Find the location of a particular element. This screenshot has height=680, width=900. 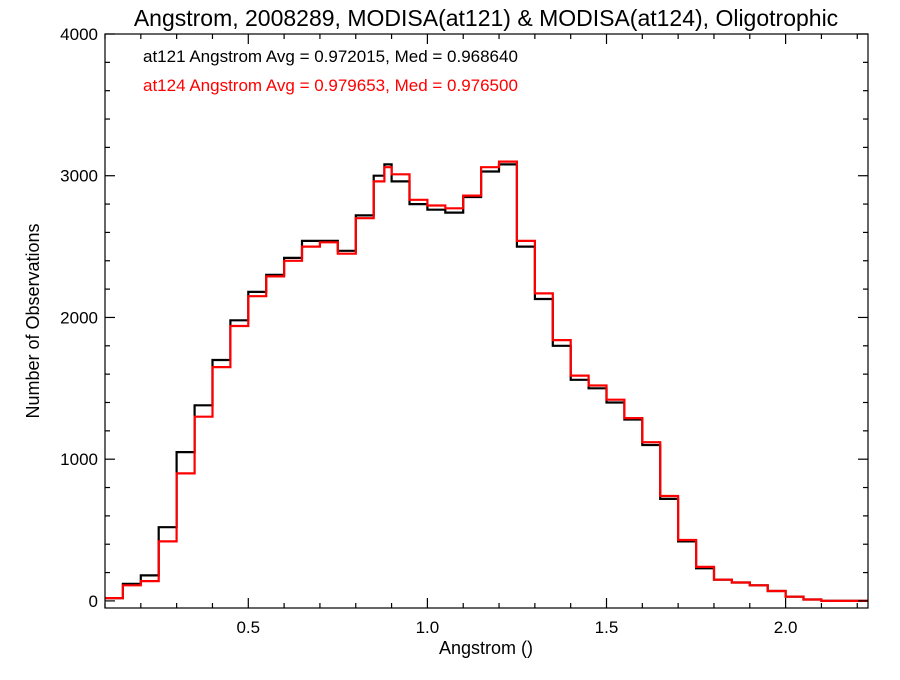

y-tick-label: 0 is located at coordinates (93, 601).